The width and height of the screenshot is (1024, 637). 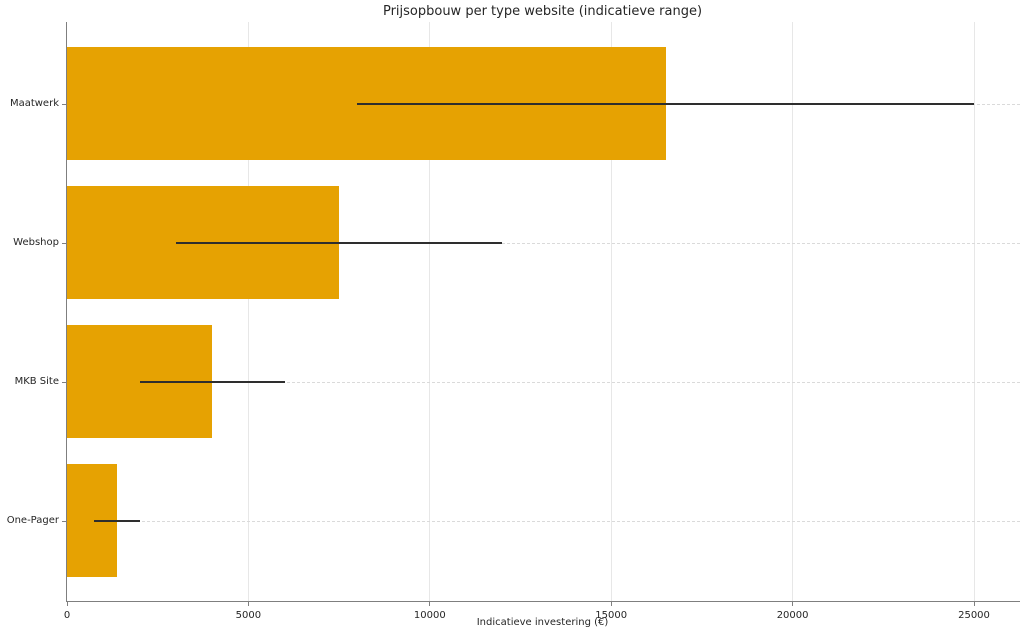 I want to click on x-tick-label: 10000, so click(x=429, y=615).